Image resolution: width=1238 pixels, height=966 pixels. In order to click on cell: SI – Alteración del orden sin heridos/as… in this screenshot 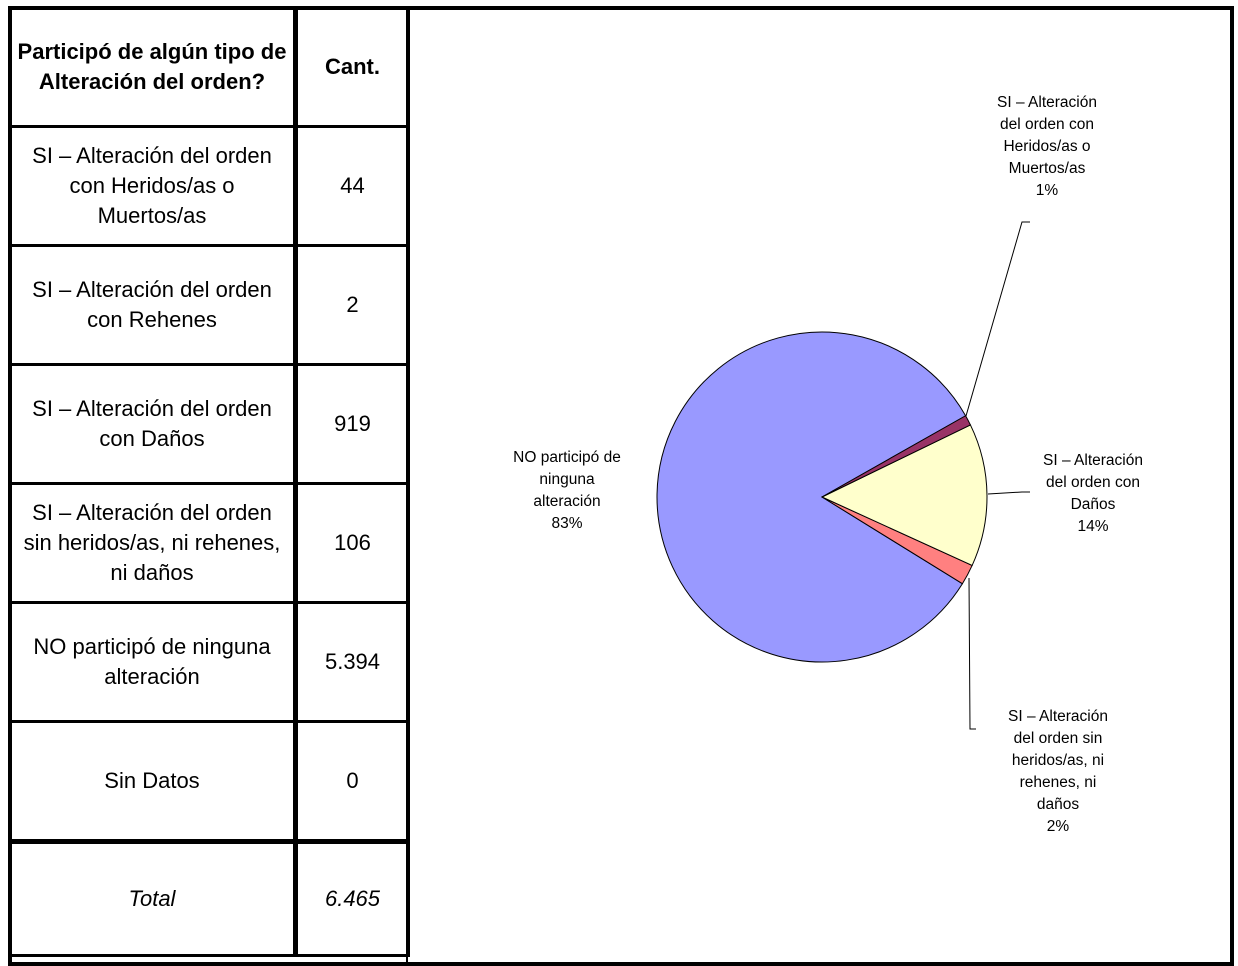, I will do `click(152, 543)`.